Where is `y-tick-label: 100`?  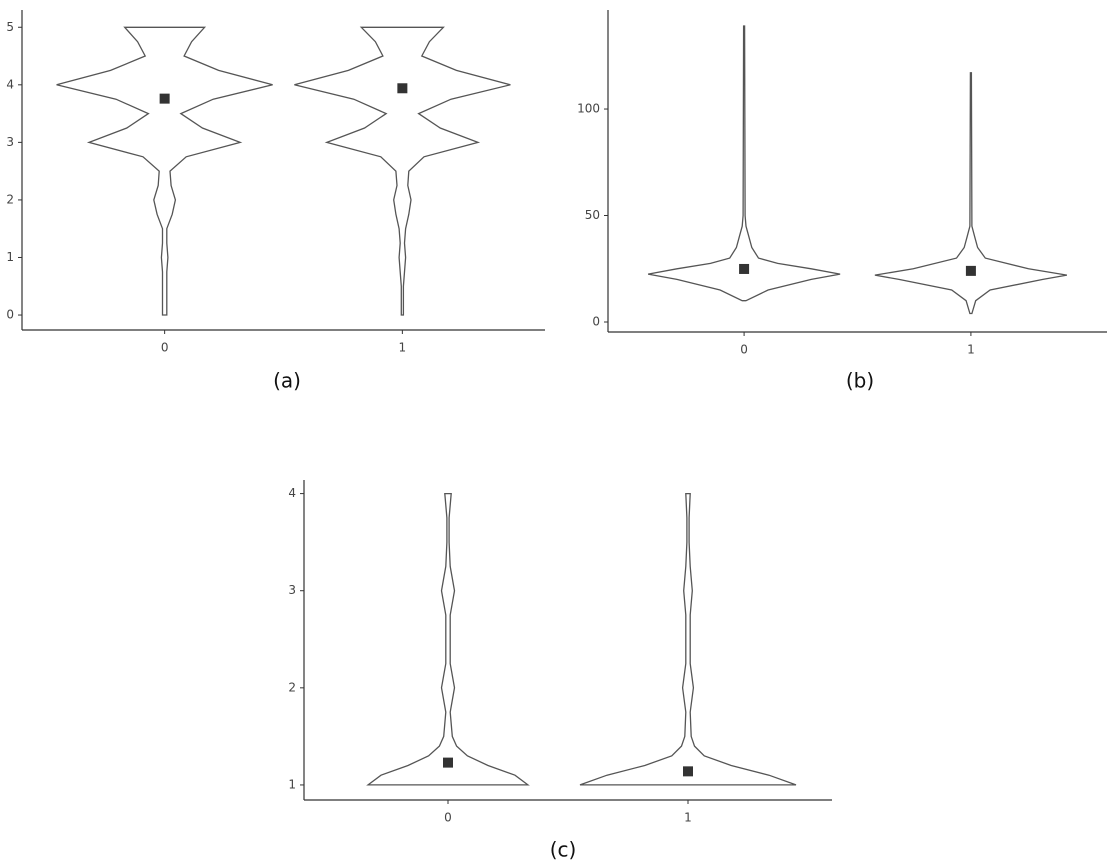 y-tick-label: 100 is located at coordinates (588, 109).